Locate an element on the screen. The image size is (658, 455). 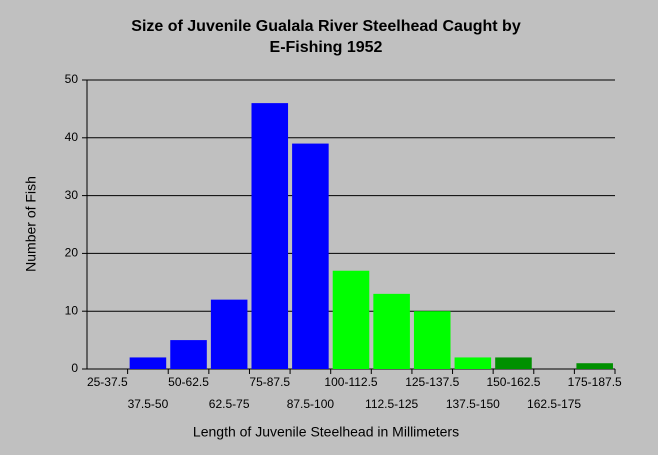
y-tick-label: 0 is located at coordinates (74, 368).